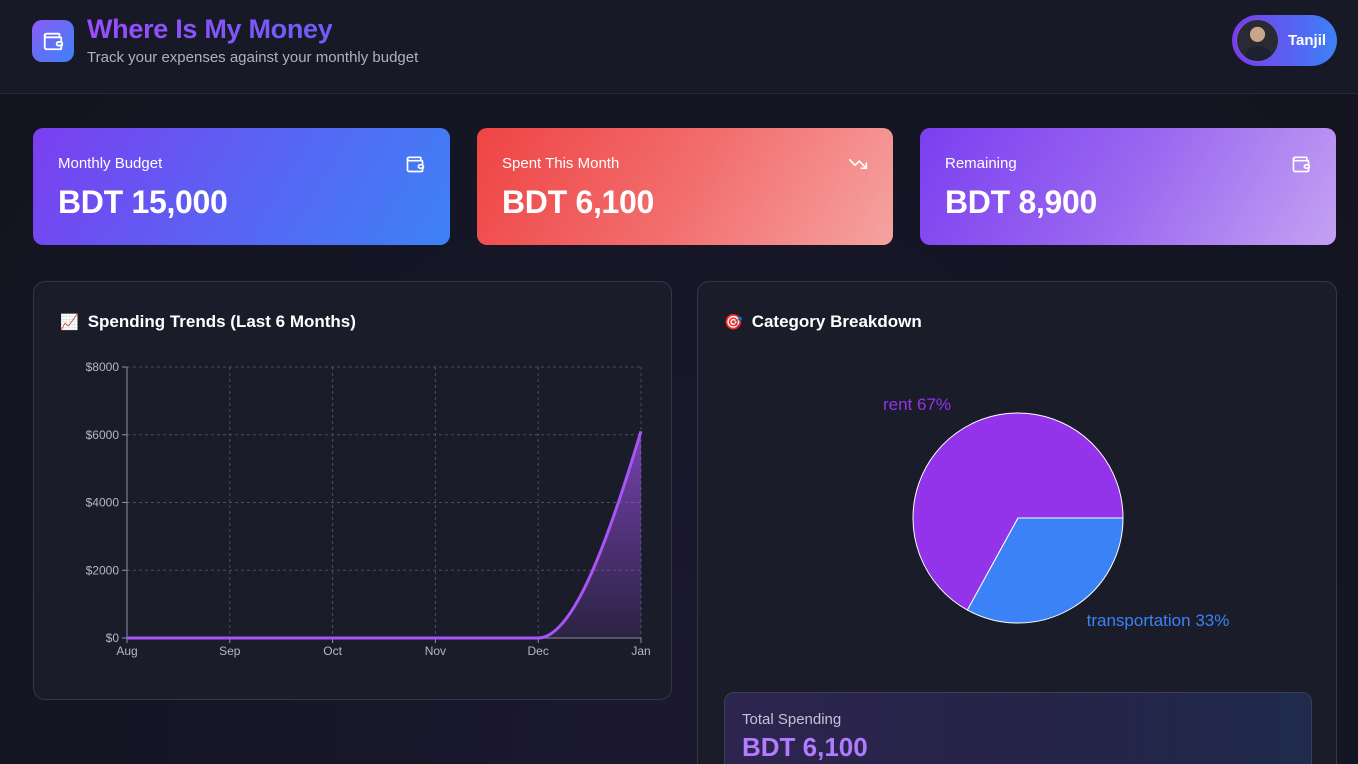  Describe the element at coordinates (103, 503) in the screenshot. I see `y-tick-label: $4000` at that location.